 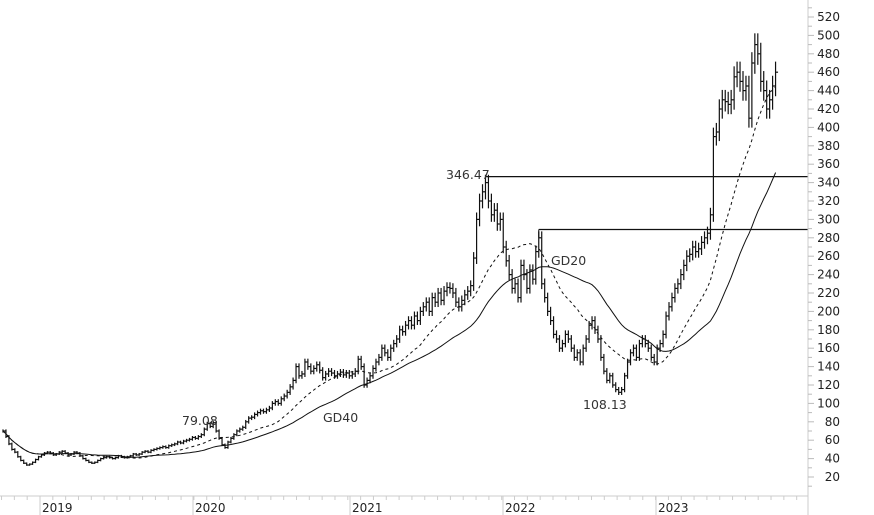 What do you see at coordinates (340, 417) in the screenshot?
I see `label-gd40: GD40` at bounding box center [340, 417].